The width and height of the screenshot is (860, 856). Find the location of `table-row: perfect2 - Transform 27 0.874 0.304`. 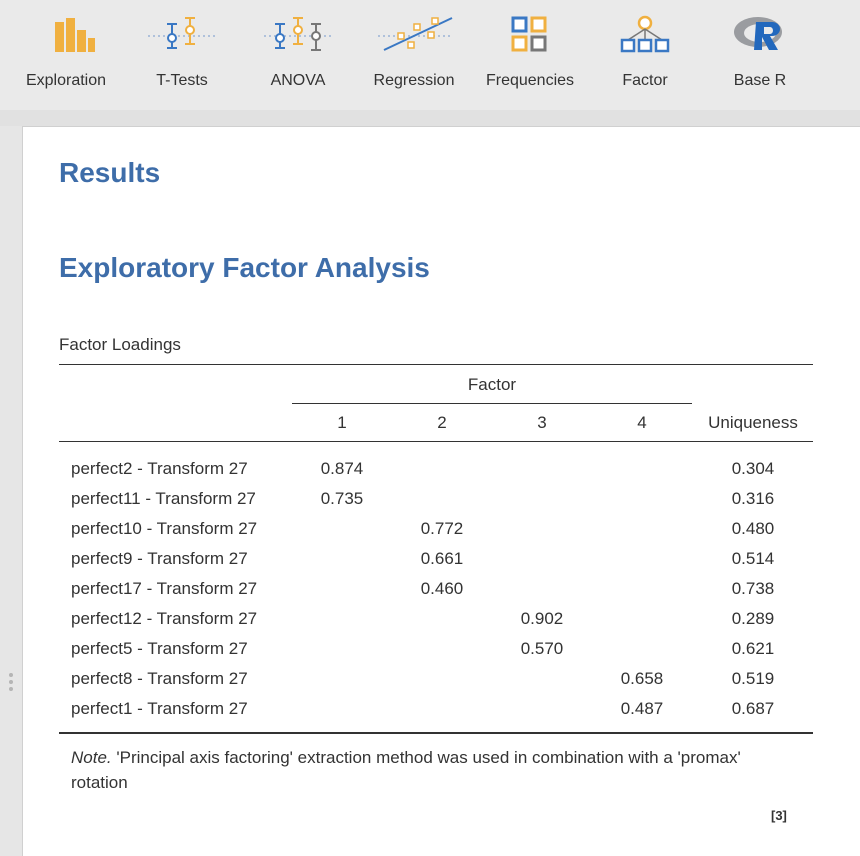

table-row: perfect2 - Transform 27 0.874 0.304 is located at coordinates (441, 468).